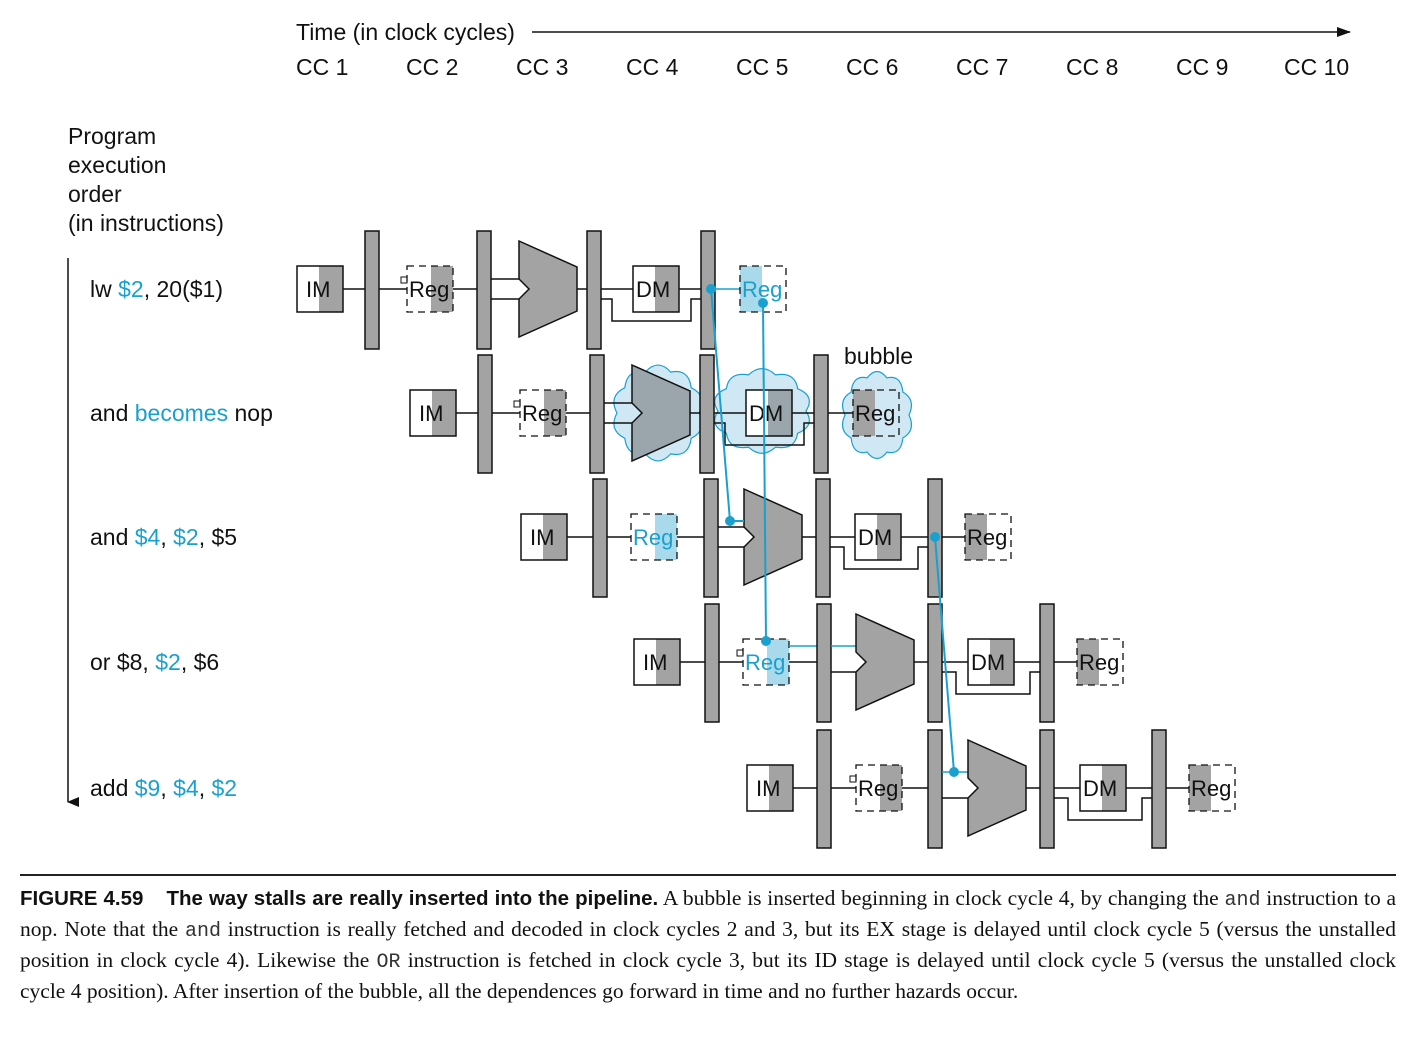 The image size is (1414, 1042). What do you see at coordinates (104, 289) in the screenshot?
I see `instruction-text: lw` at bounding box center [104, 289].